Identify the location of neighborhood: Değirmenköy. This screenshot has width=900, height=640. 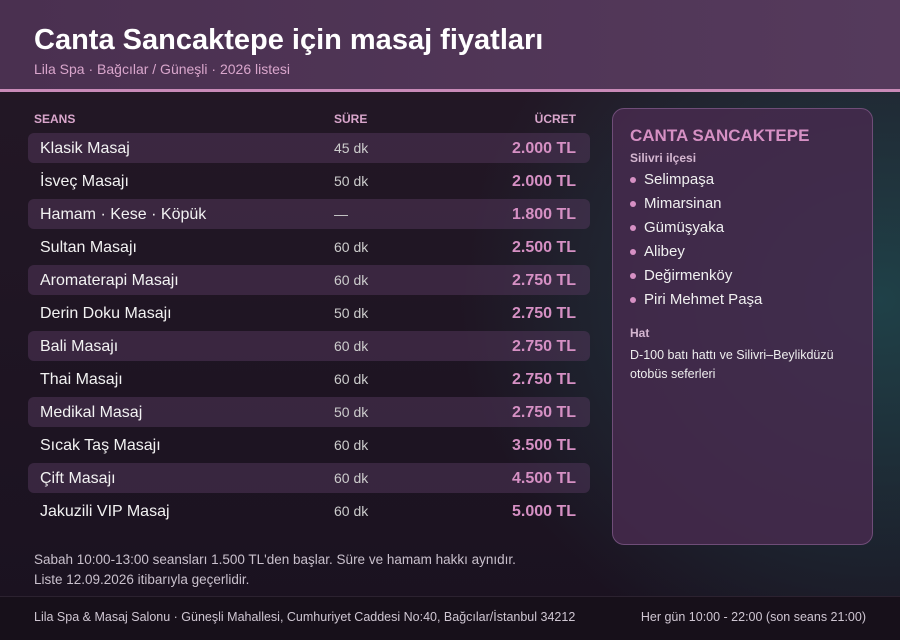
(681, 275).